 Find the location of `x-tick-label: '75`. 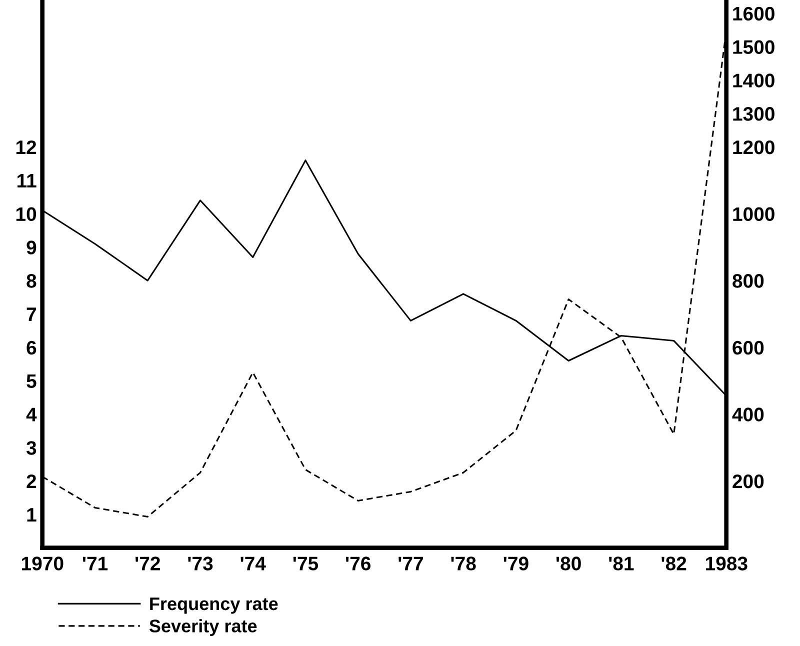

x-tick-label: '75 is located at coordinates (305, 563).